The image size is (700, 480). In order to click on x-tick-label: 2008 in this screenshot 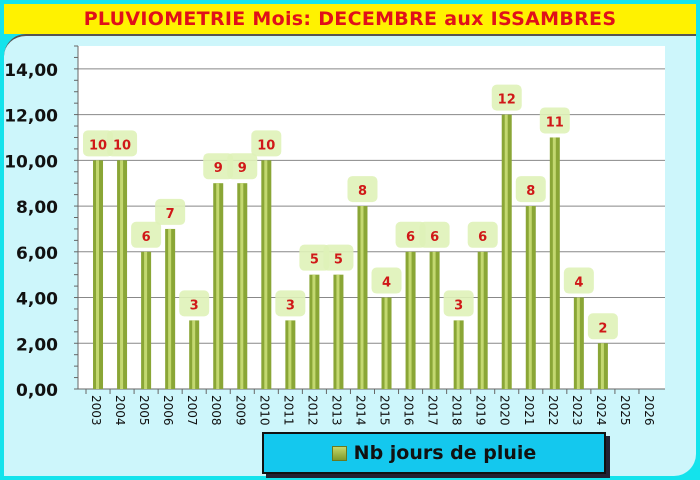, I will do `click(216, 410)`.